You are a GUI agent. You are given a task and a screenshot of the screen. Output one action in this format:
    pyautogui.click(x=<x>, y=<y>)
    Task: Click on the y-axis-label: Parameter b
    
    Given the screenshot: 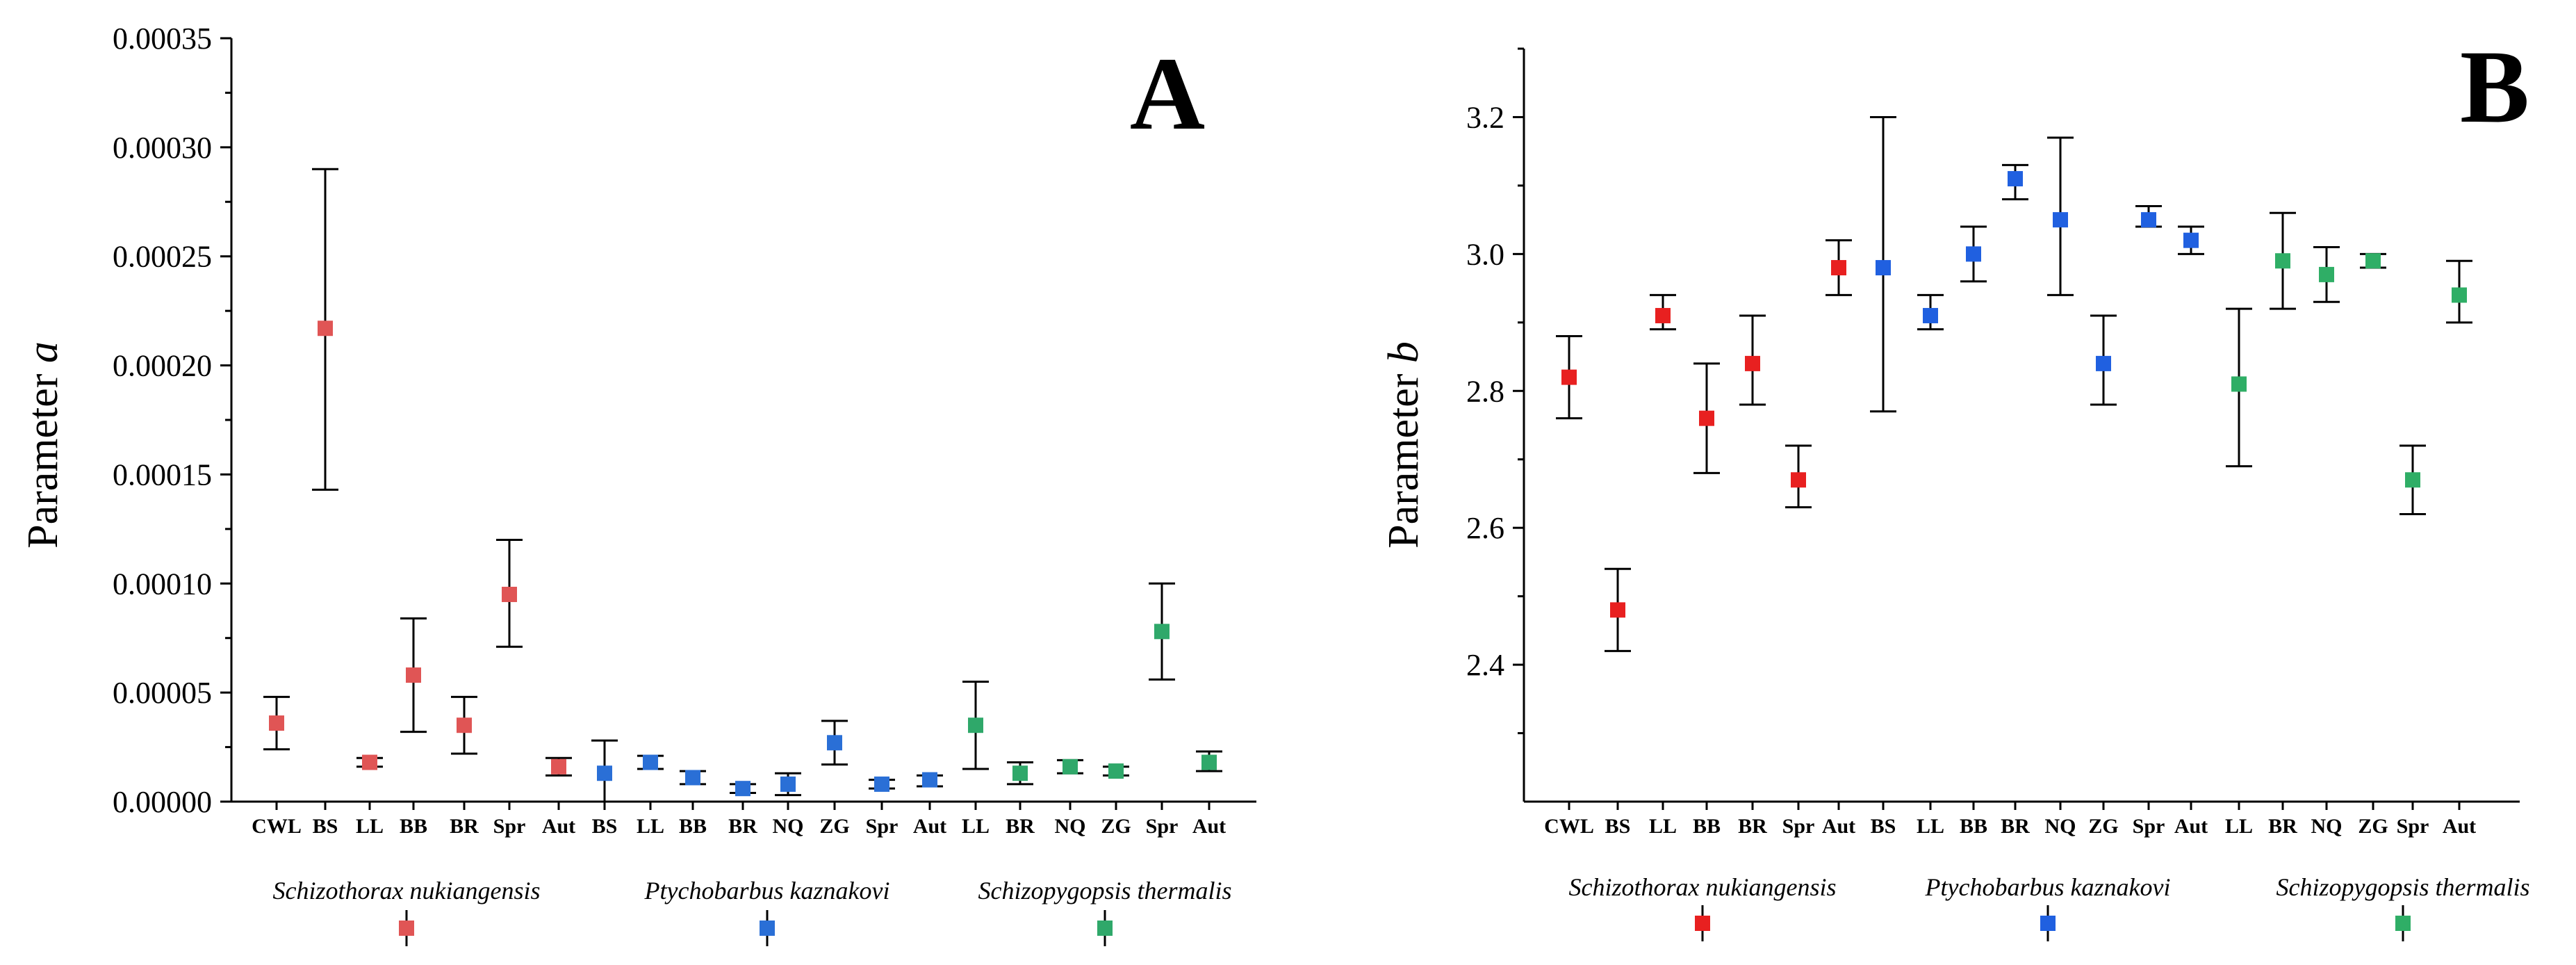 What is the action you would take?
    pyautogui.click(x=1403, y=445)
    